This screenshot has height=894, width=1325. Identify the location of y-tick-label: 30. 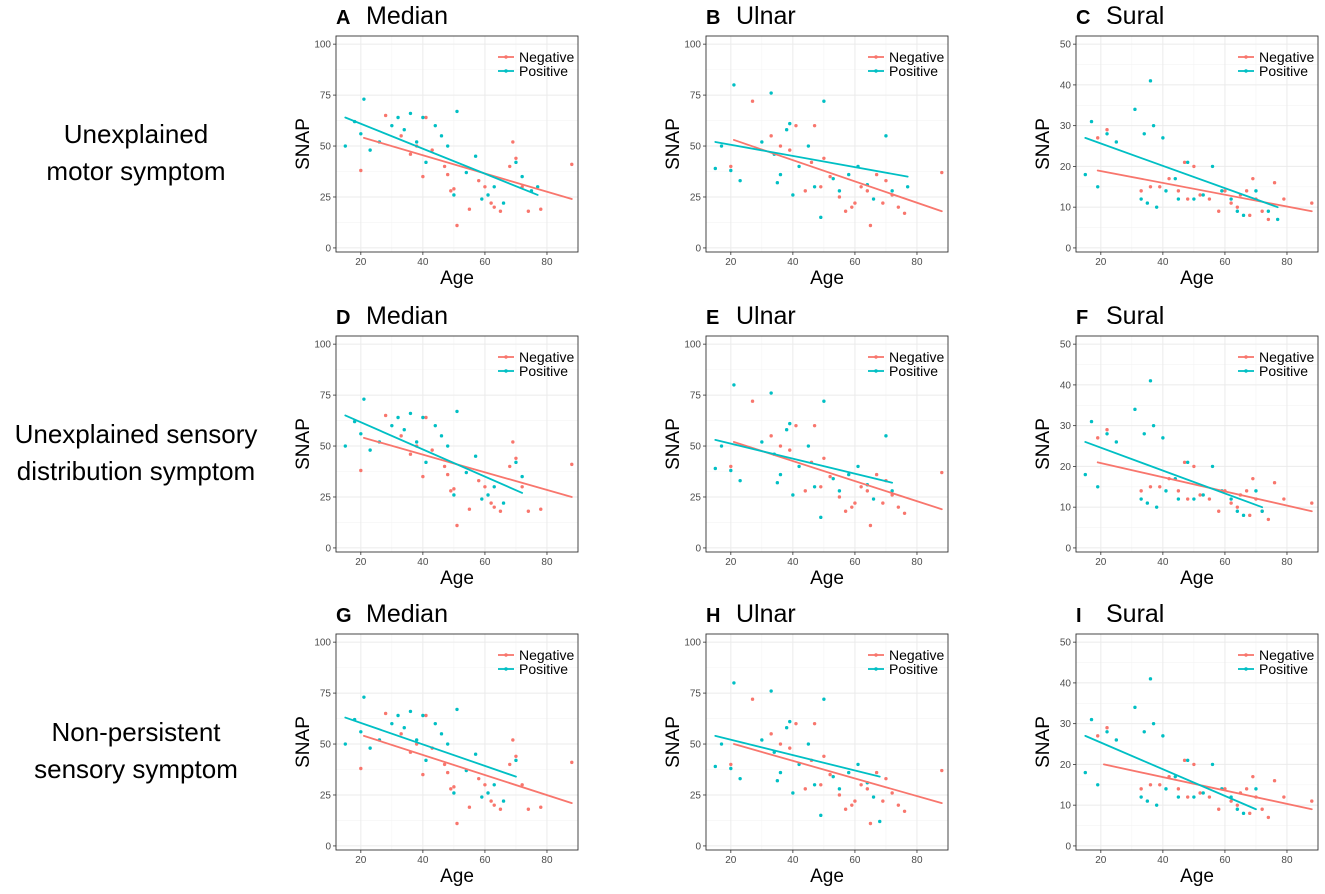
(1066, 426).